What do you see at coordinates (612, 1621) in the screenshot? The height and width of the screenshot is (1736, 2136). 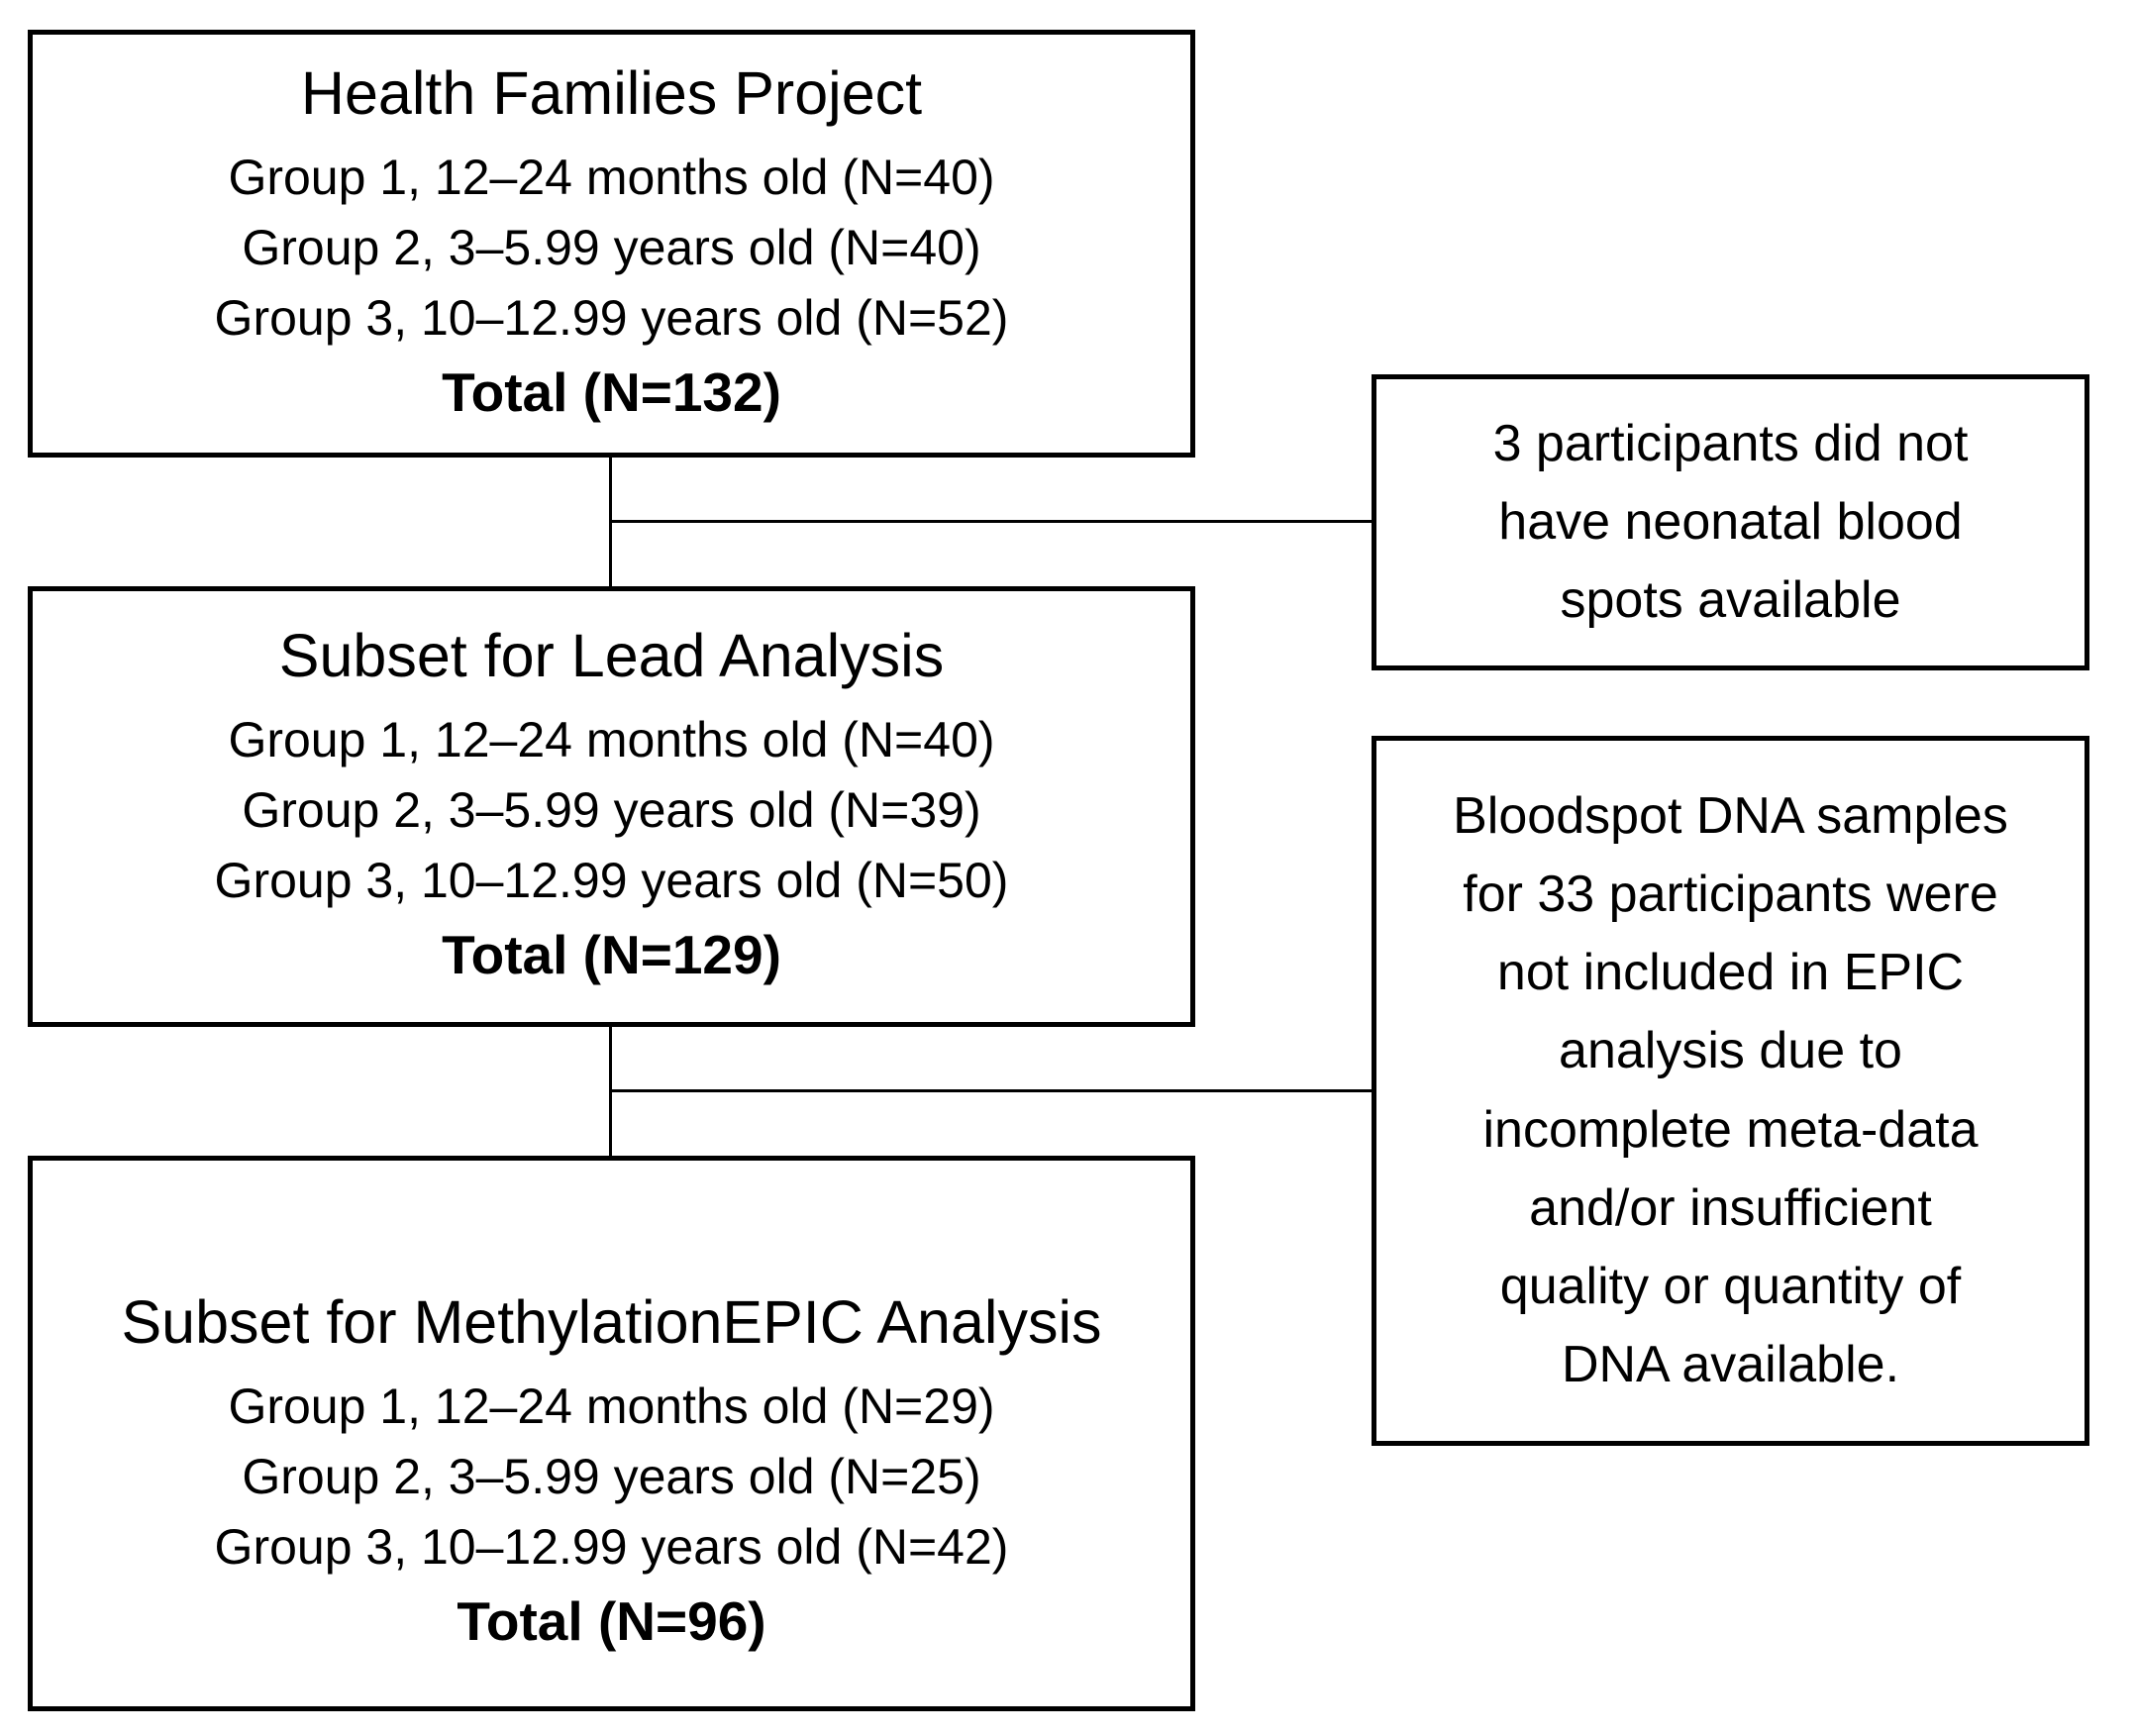 I see `total-line: Total (N=96)` at bounding box center [612, 1621].